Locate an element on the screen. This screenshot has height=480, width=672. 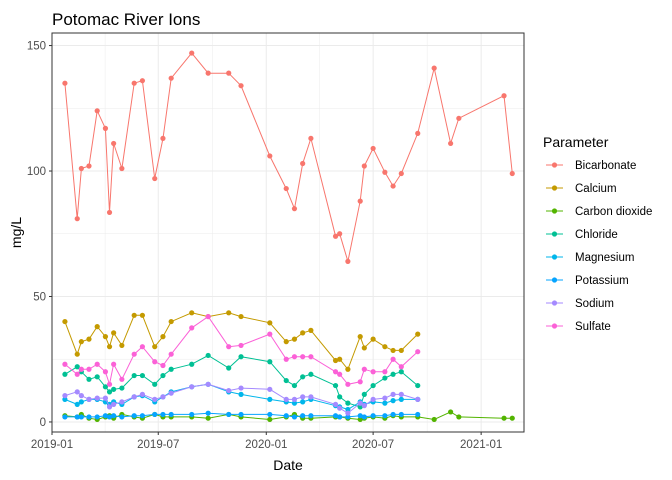
legend-item-carbon-dioxide: Carbon dioxide is located at coordinates (599, 212).